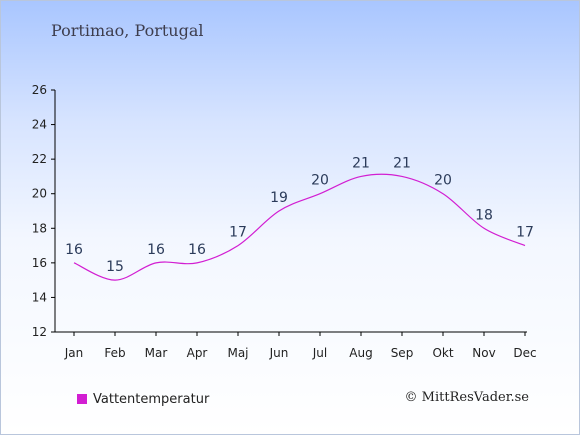 This screenshot has width=580, height=435. I want to click on y-tick-label: 12, so click(39, 332).